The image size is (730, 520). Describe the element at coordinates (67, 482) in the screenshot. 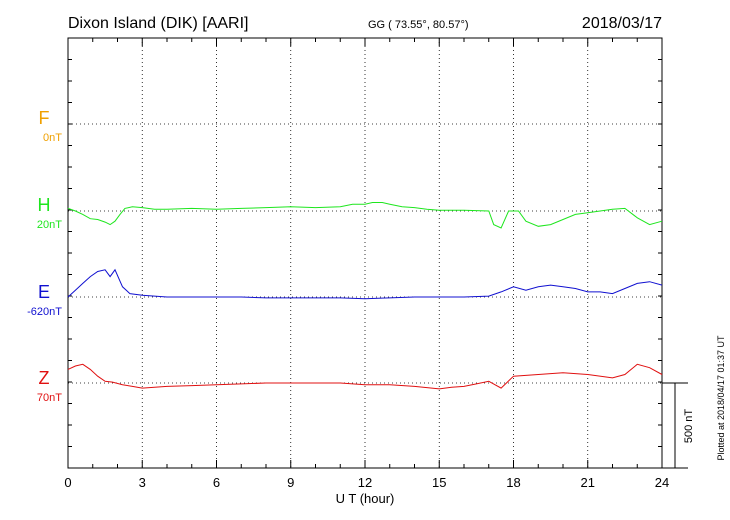

I see `x-tick-label: 0` at that location.